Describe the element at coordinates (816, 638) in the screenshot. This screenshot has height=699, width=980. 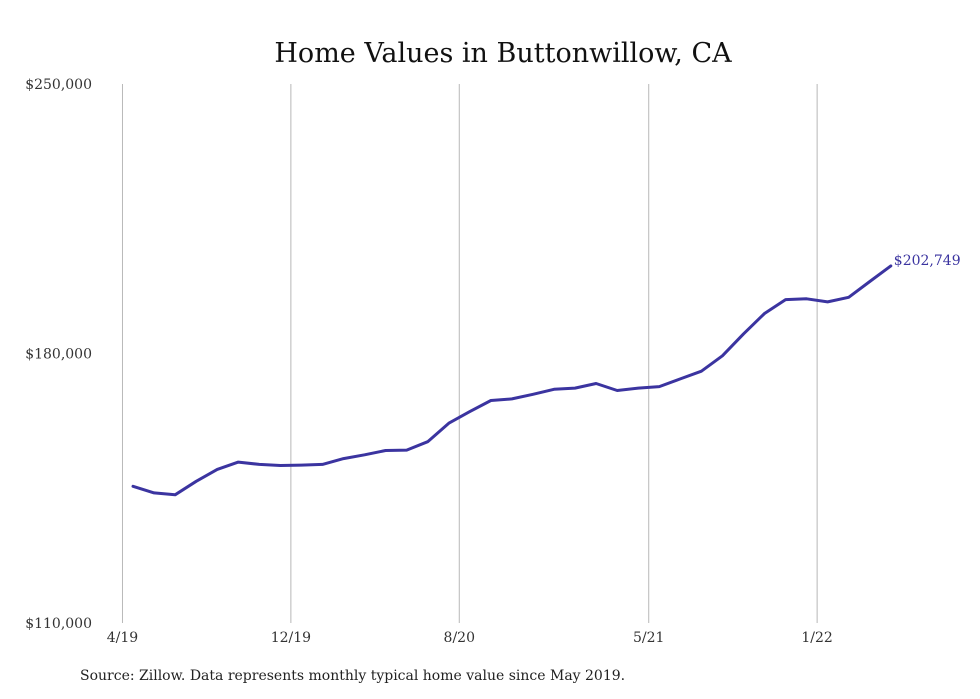
I see `x-tick-label: 1/22` at that location.